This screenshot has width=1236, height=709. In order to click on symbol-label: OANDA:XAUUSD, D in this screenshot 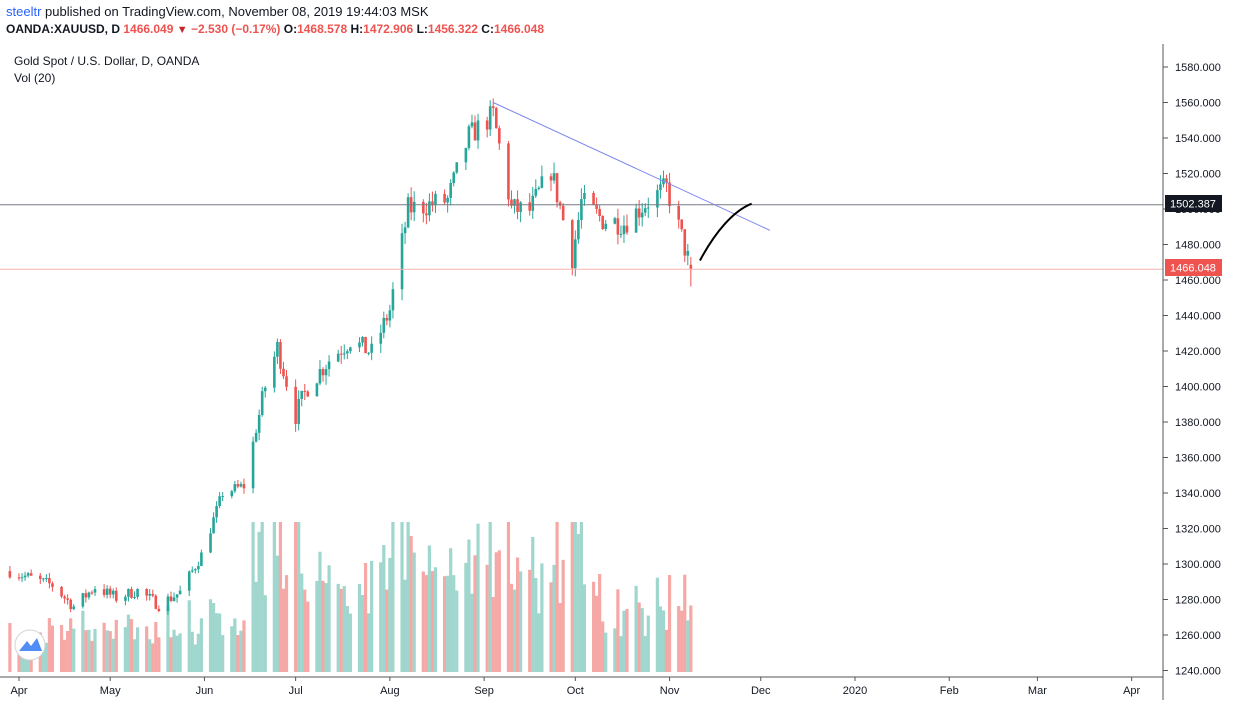, I will do `click(63, 29)`.